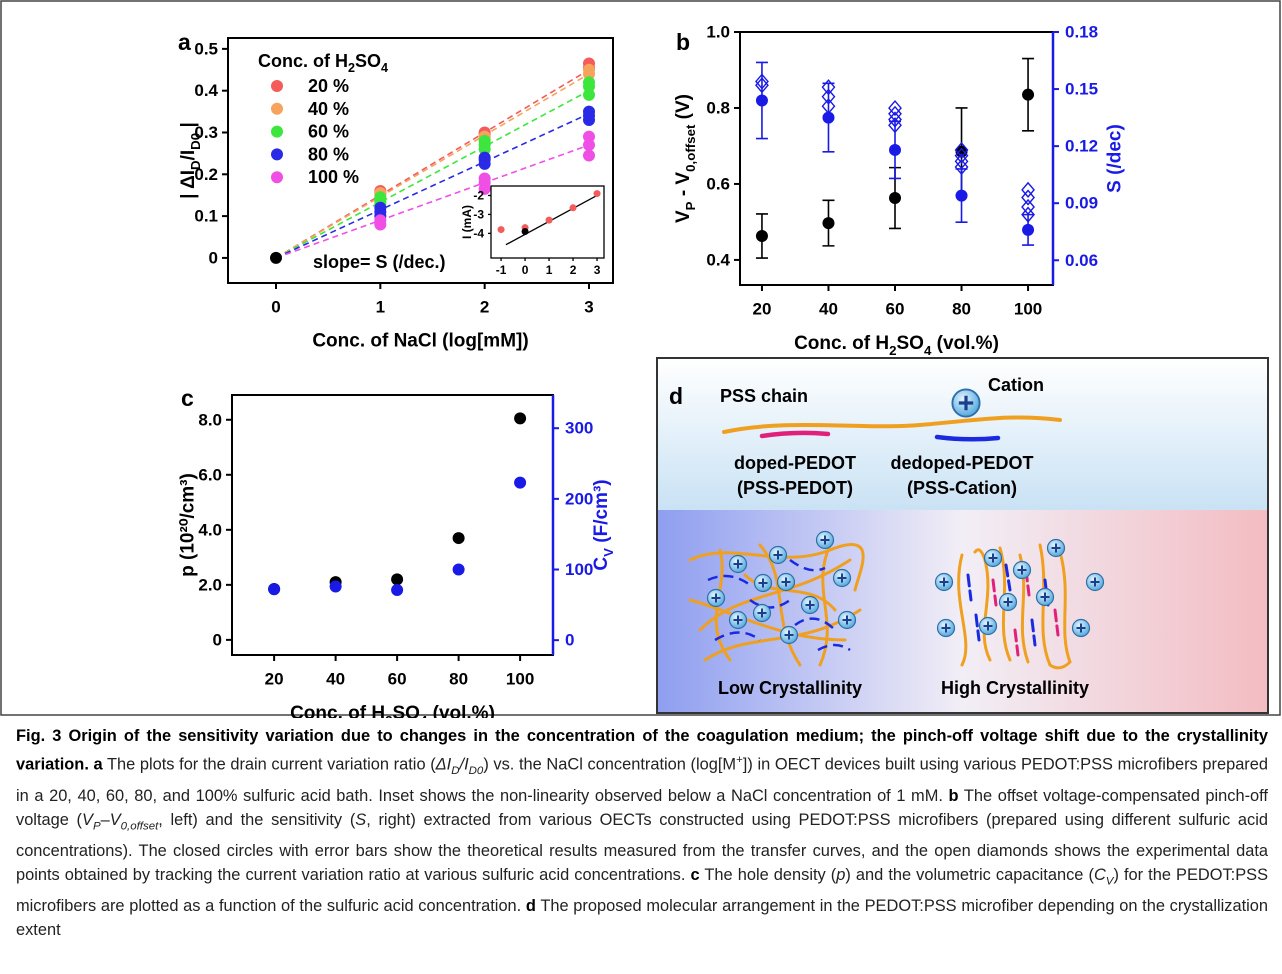 The height and width of the screenshot is (974, 1282). What do you see at coordinates (608, 552) in the screenshot?
I see `label-part: V` at bounding box center [608, 552].